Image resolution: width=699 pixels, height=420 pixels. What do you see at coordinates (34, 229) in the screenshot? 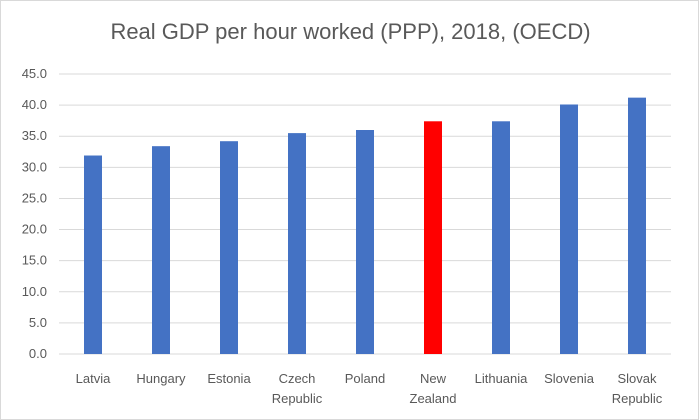
I see `y-tick-label: 20.0` at bounding box center [34, 229].